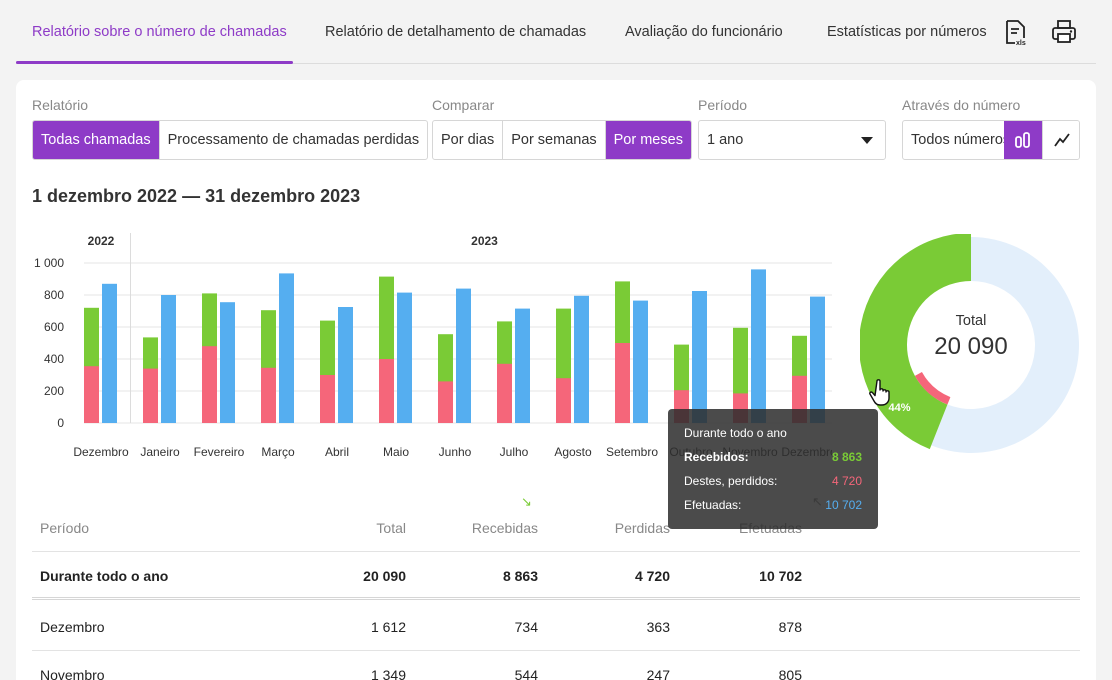  Describe the element at coordinates (54, 295) in the screenshot. I see `y-tick-label: 800` at that location.